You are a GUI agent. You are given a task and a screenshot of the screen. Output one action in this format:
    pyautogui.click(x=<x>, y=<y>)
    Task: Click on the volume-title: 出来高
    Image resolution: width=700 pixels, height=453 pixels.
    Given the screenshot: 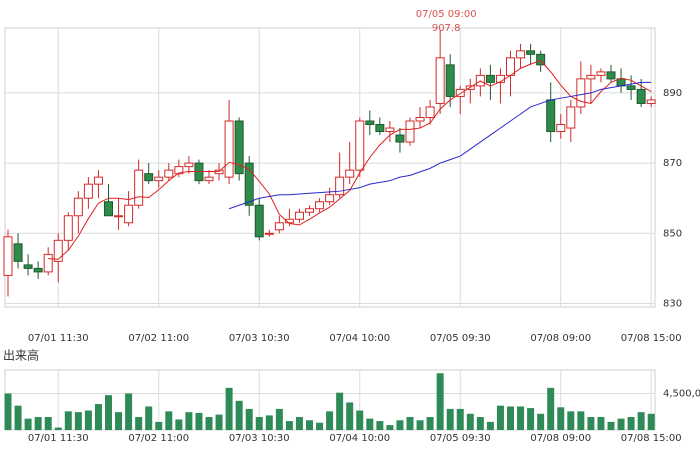 What is the action you would take?
    pyautogui.click(x=21, y=355)
    